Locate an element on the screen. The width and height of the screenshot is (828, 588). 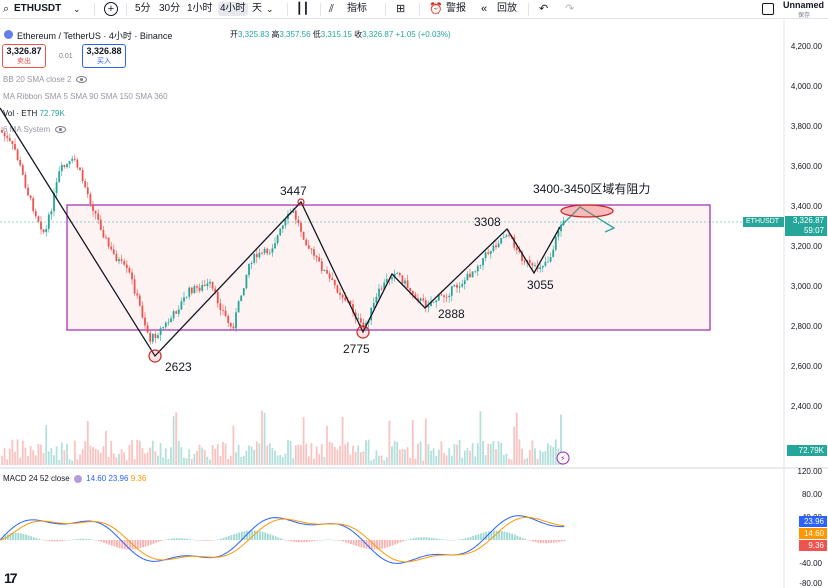
indicators-button: 指标 is located at coordinates (357, 8).